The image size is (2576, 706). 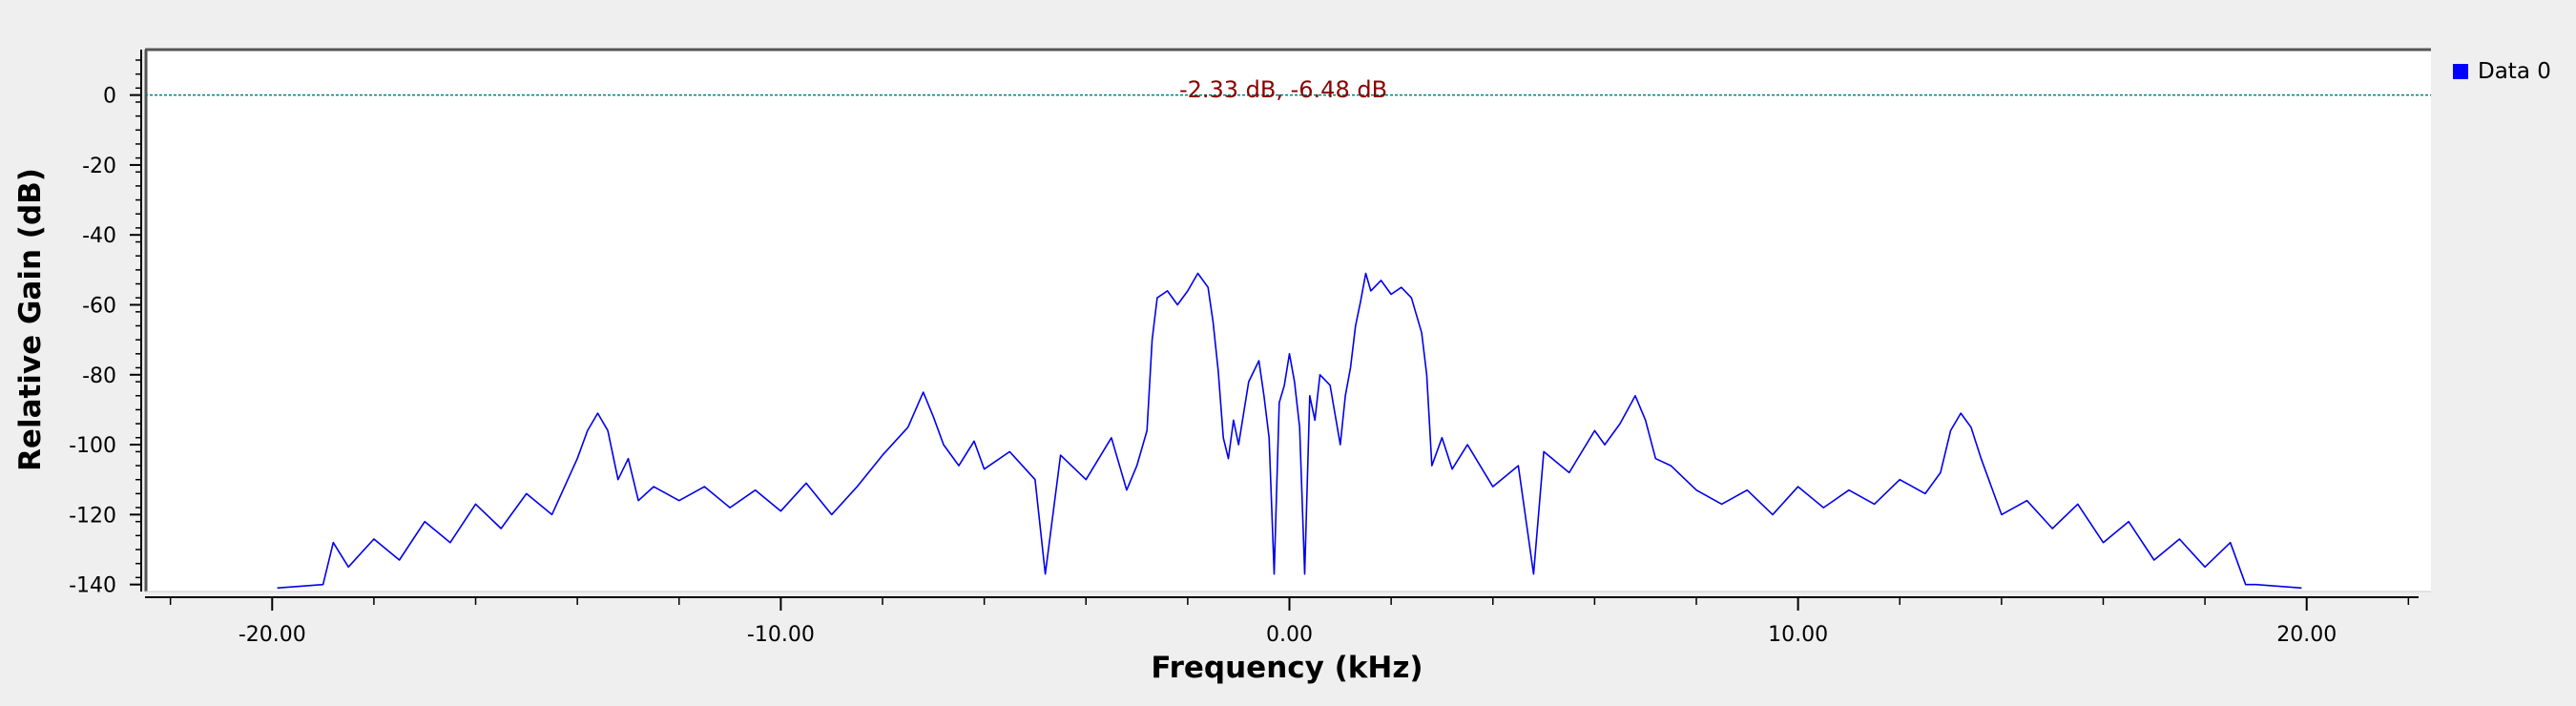 I want to click on y-tick-label: -20, so click(x=99, y=166).